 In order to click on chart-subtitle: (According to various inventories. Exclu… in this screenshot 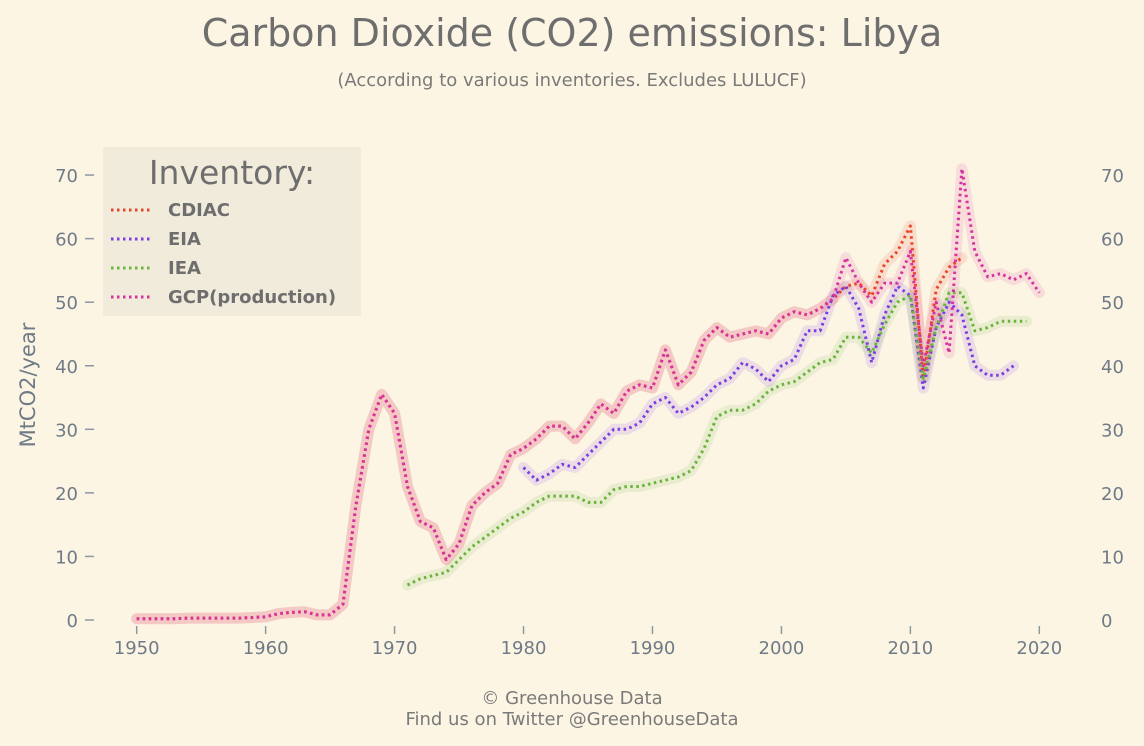, I will do `click(571, 80)`.